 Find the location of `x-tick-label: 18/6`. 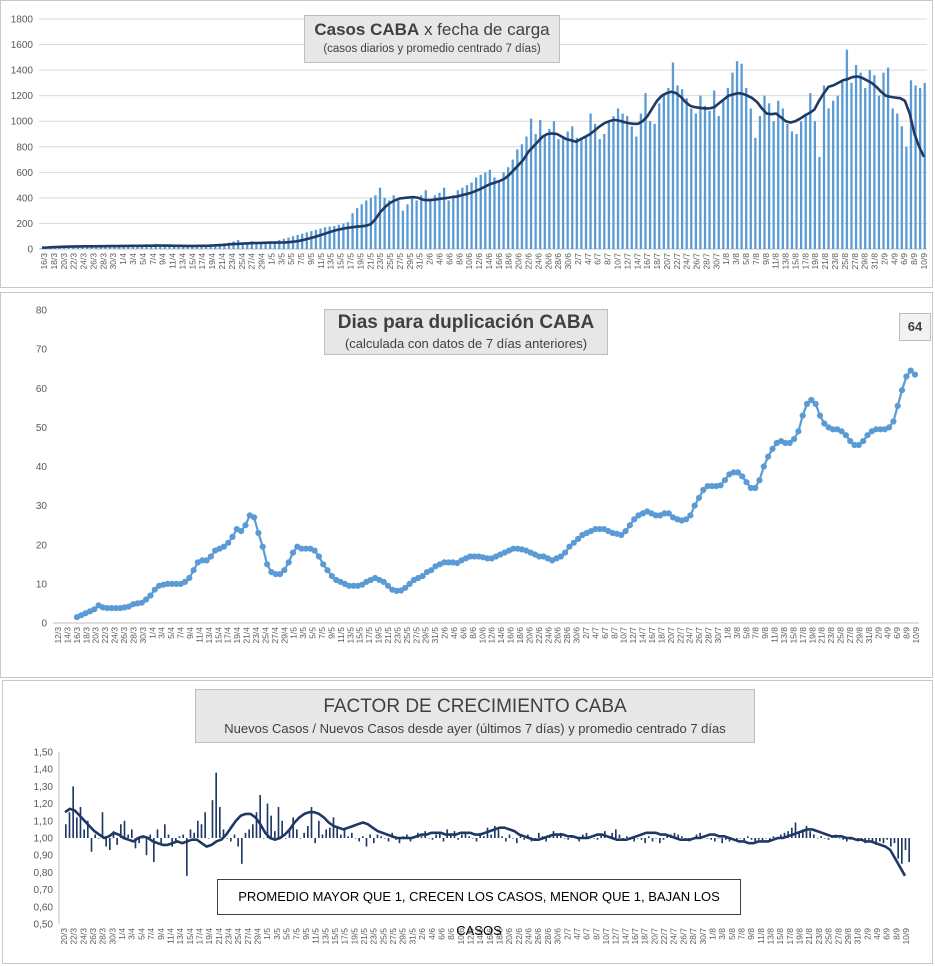

x-tick-label: 18/6 is located at coordinates (500, 936).